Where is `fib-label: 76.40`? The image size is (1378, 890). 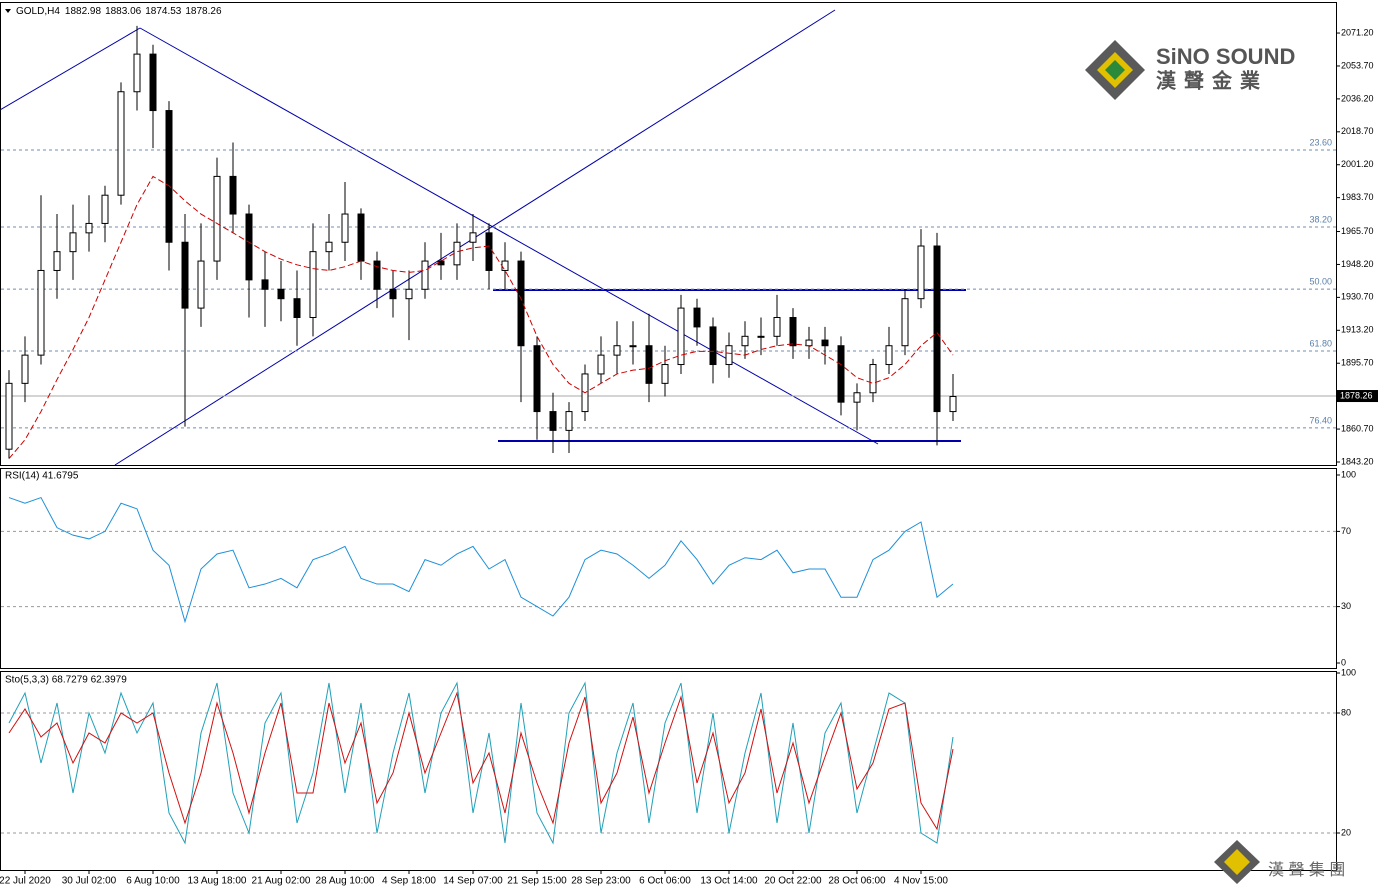
fib-label: 76.40 is located at coordinates (1320, 420).